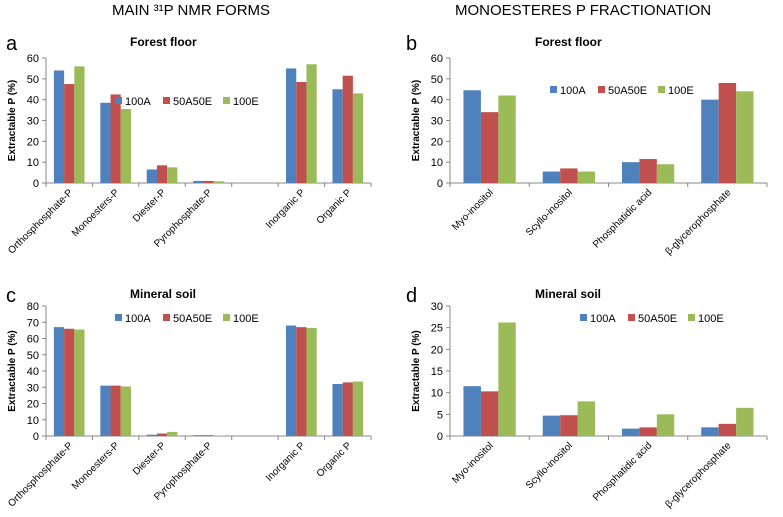 The image size is (783, 517). Describe the element at coordinates (473, 463) in the screenshot. I see `x-category-label: Myo-inositol` at that location.